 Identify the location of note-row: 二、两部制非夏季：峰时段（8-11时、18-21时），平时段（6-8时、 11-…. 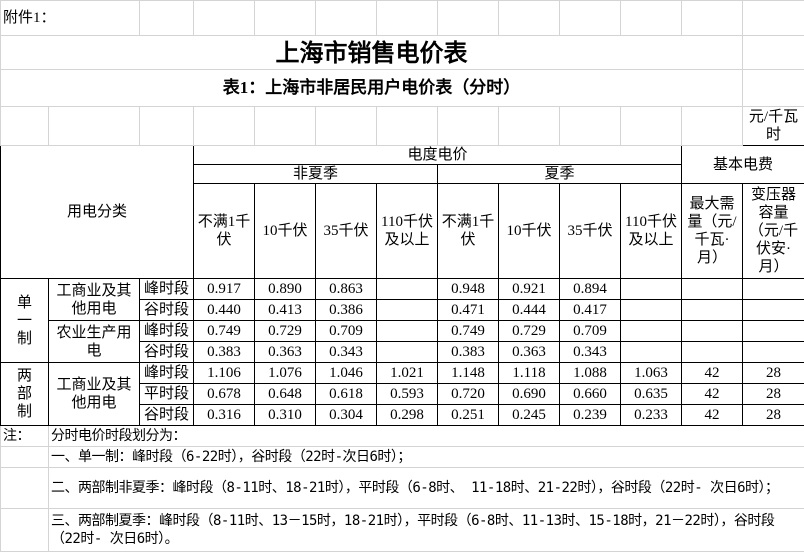
(402, 488).